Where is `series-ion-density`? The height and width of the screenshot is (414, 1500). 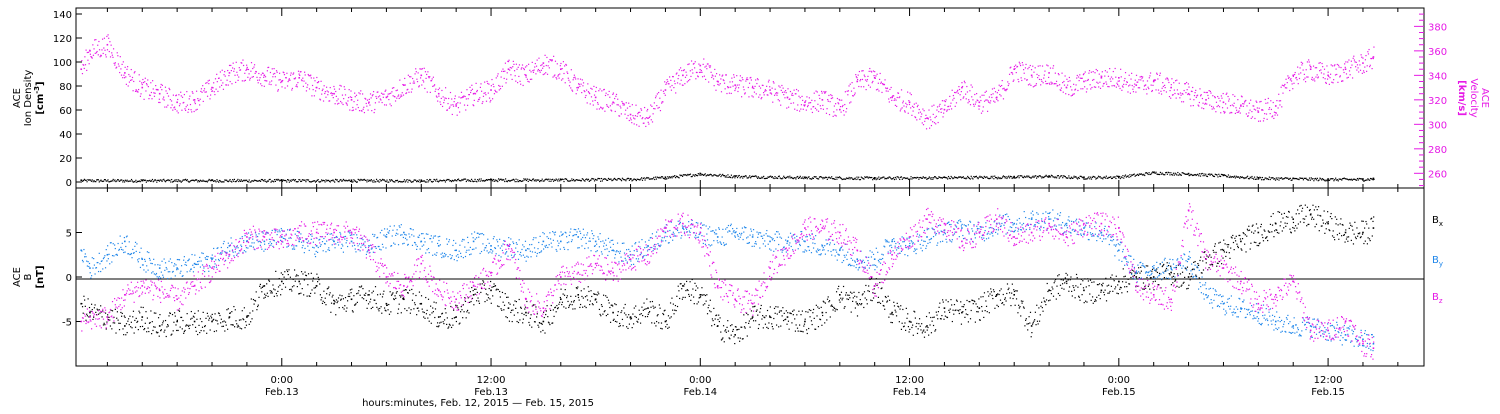 series-ion-density is located at coordinates (727, 176).